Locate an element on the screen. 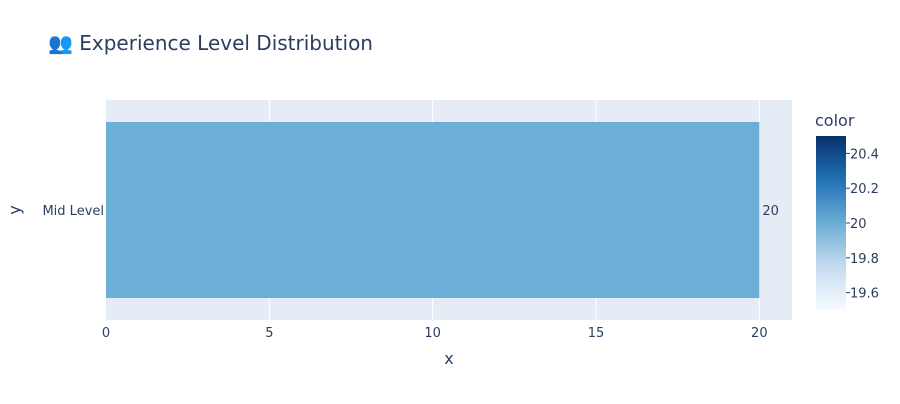 The height and width of the screenshot is (404, 900). x-tick-labels: 0 5 10 15 20 is located at coordinates (435, 333).